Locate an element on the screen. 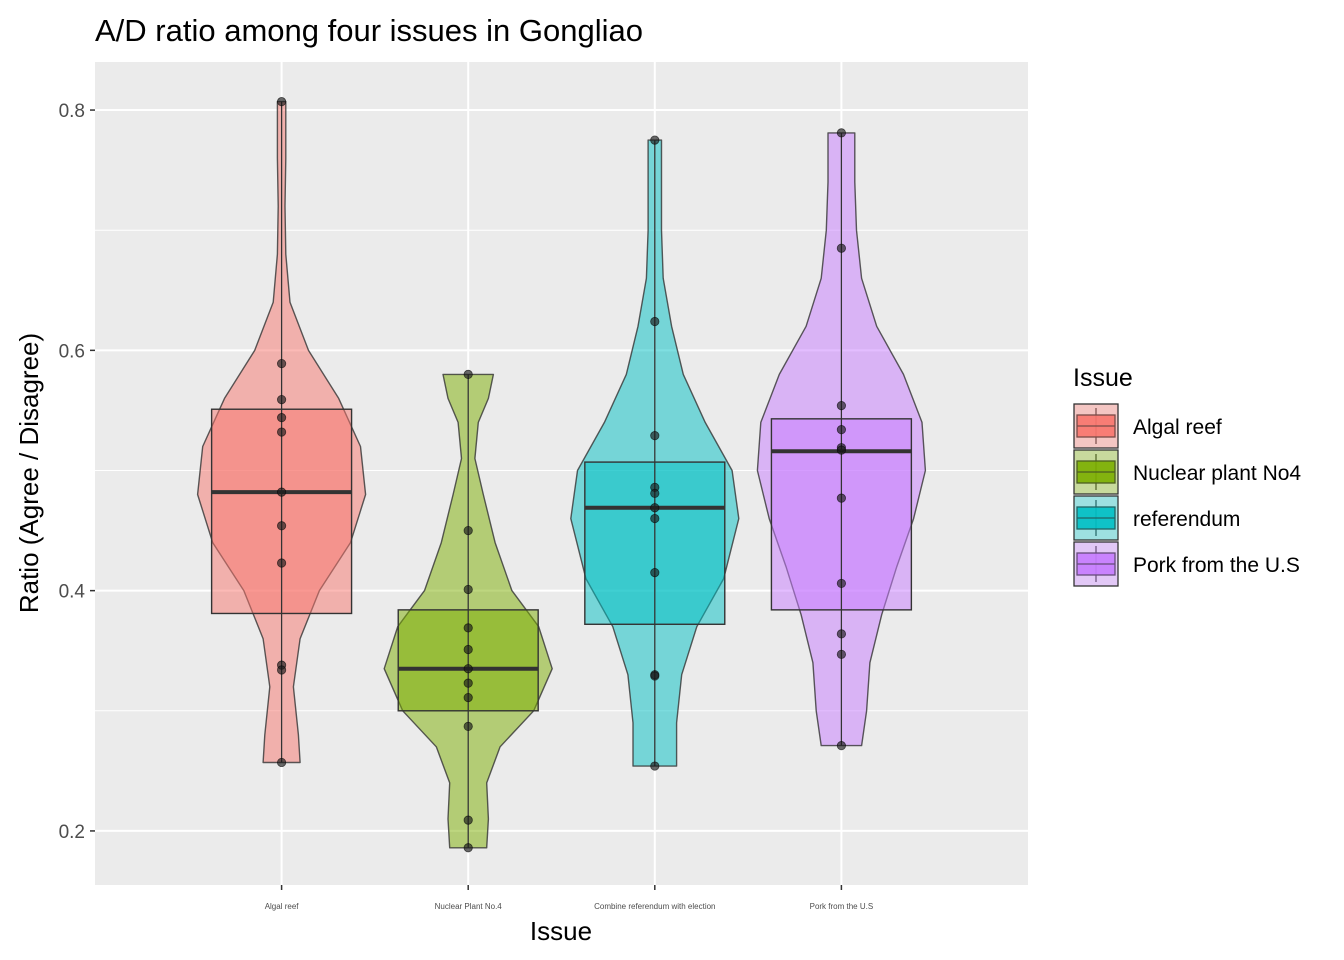  x-tick-label: Algal reef is located at coordinates (282, 906).